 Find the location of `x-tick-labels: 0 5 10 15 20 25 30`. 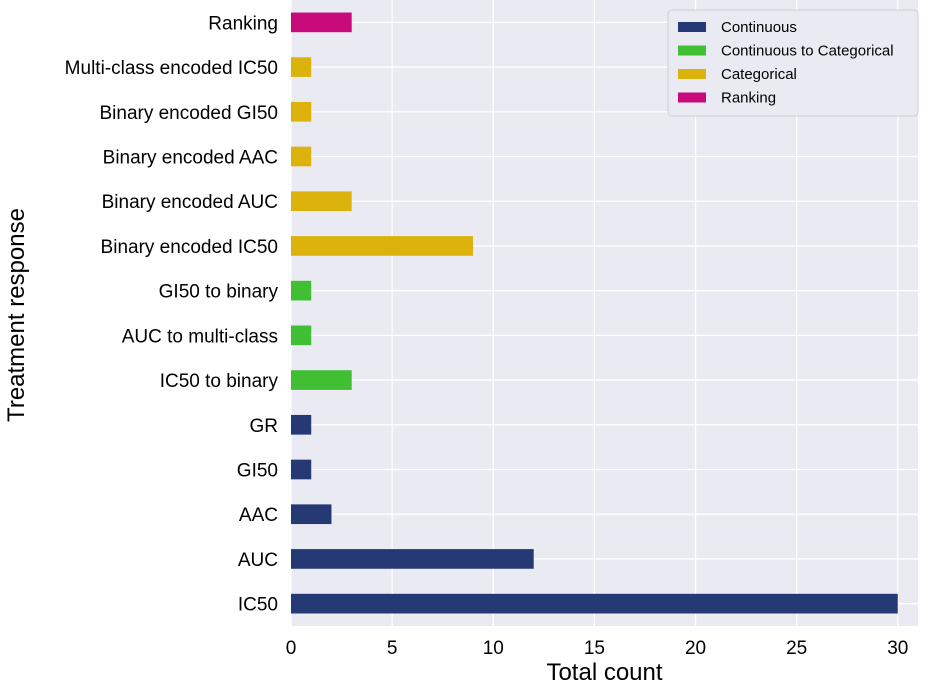

x-tick-labels: 0 5 10 15 20 25 30 is located at coordinates (597, 648).